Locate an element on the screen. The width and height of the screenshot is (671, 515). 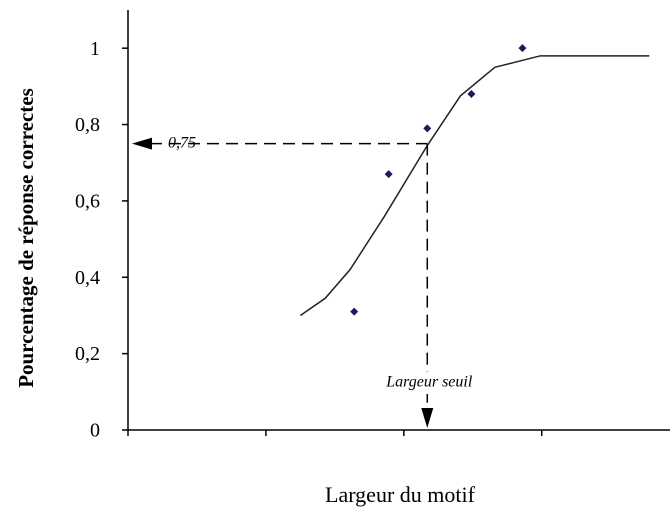
y-tick-label: 0 is located at coordinates (95, 431).